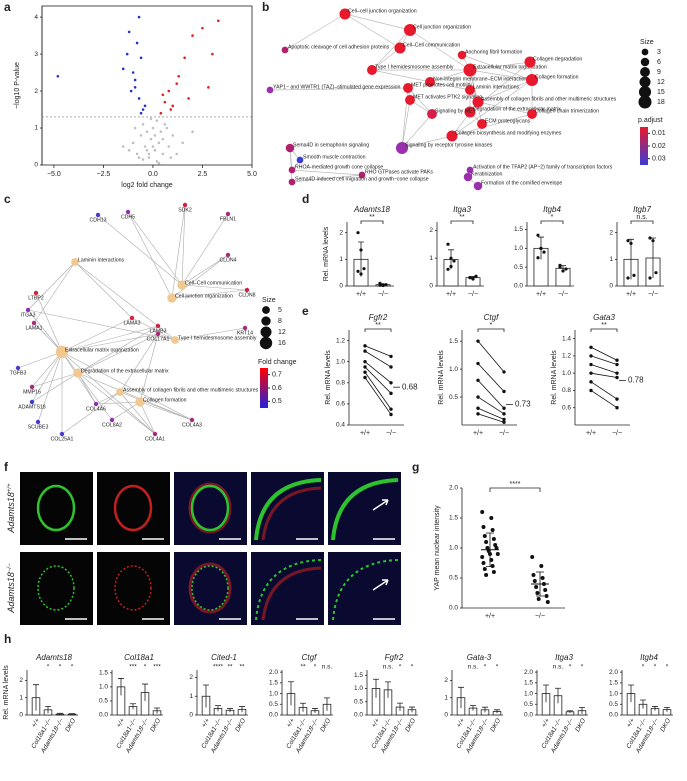 This screenshot has height=781, width=687. What do you see at coordinates (264, 388) in the screenshot?
I see `colorbar` at bounding box center [264, 388].